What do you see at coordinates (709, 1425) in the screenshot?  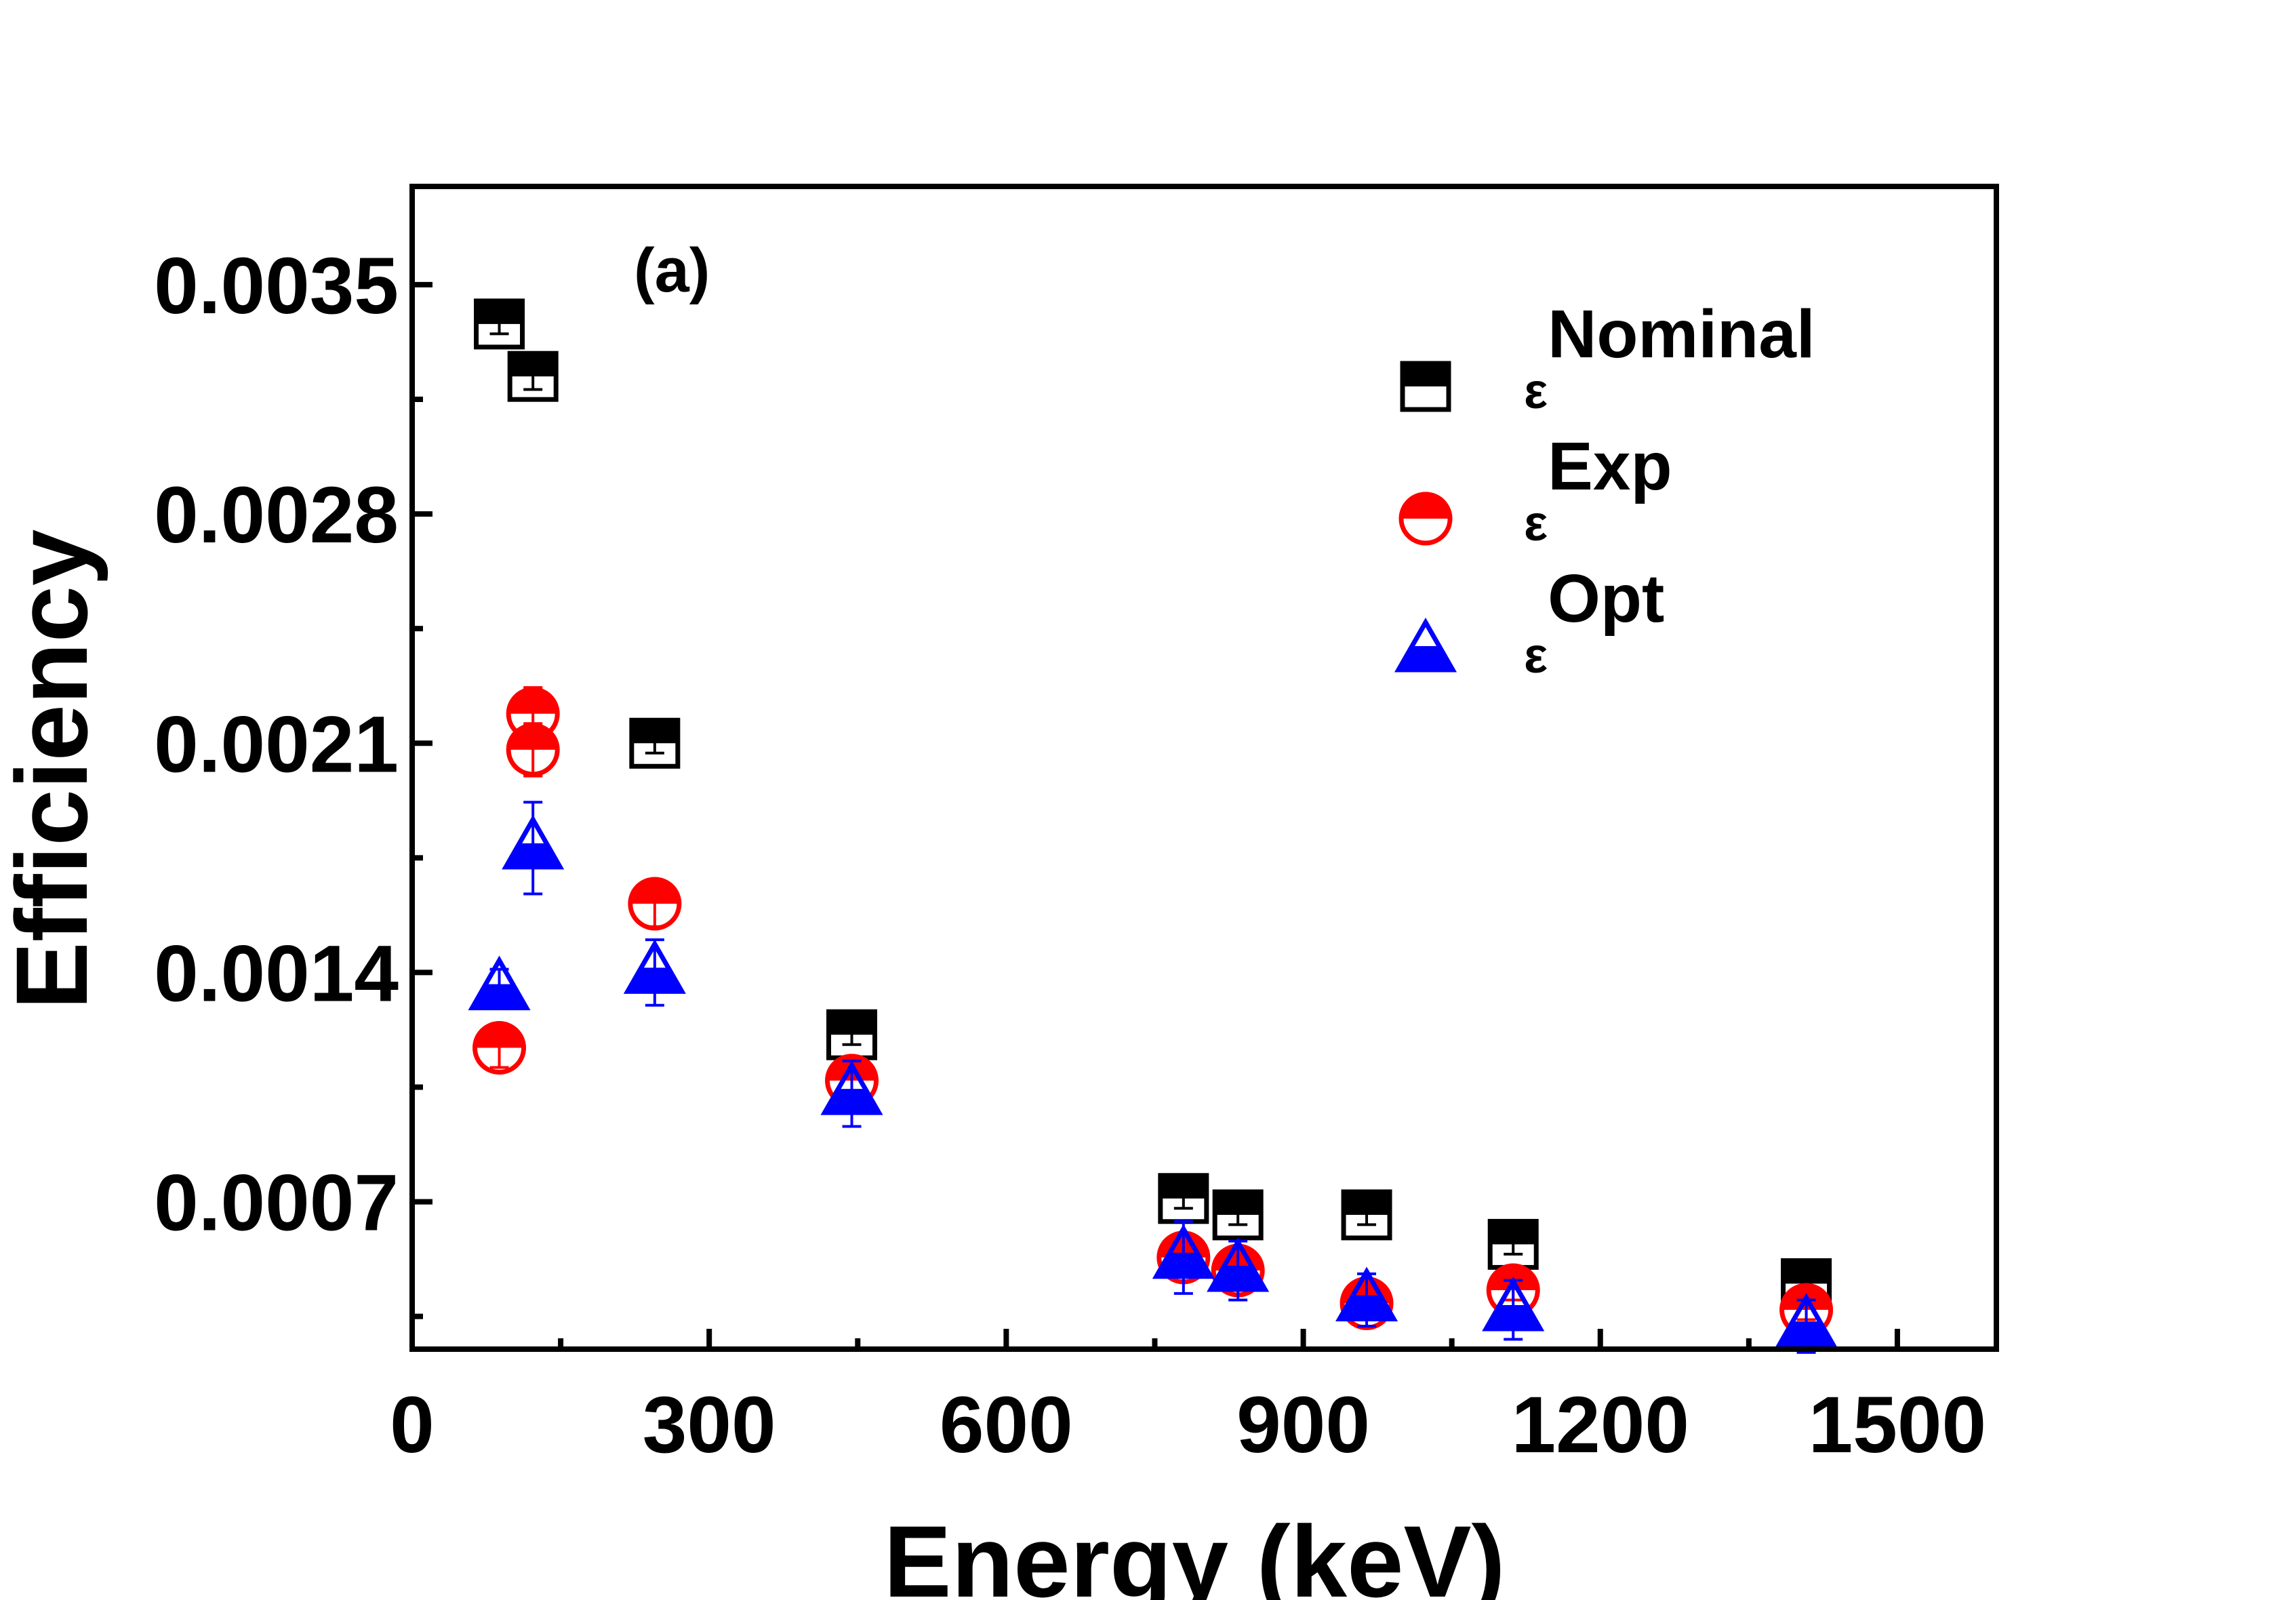 I see `x-tick-label: 300` at bounding box center [709, 1425].